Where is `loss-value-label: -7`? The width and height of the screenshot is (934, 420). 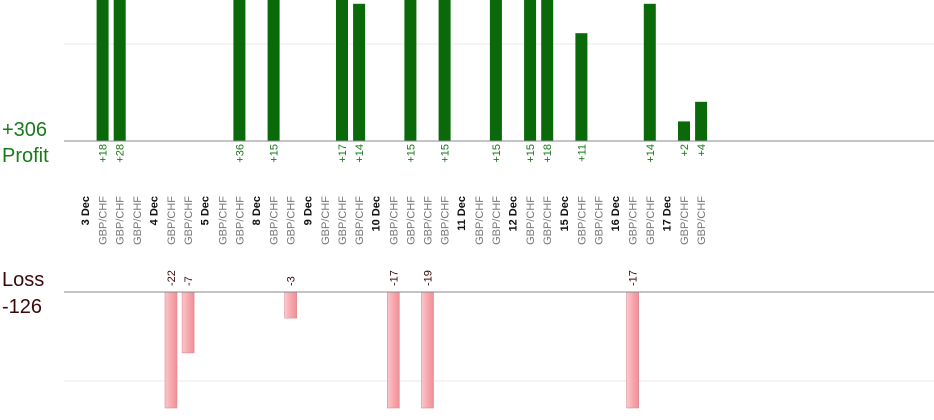 loss-value-label: -7 is located at coordinates (189, 281).